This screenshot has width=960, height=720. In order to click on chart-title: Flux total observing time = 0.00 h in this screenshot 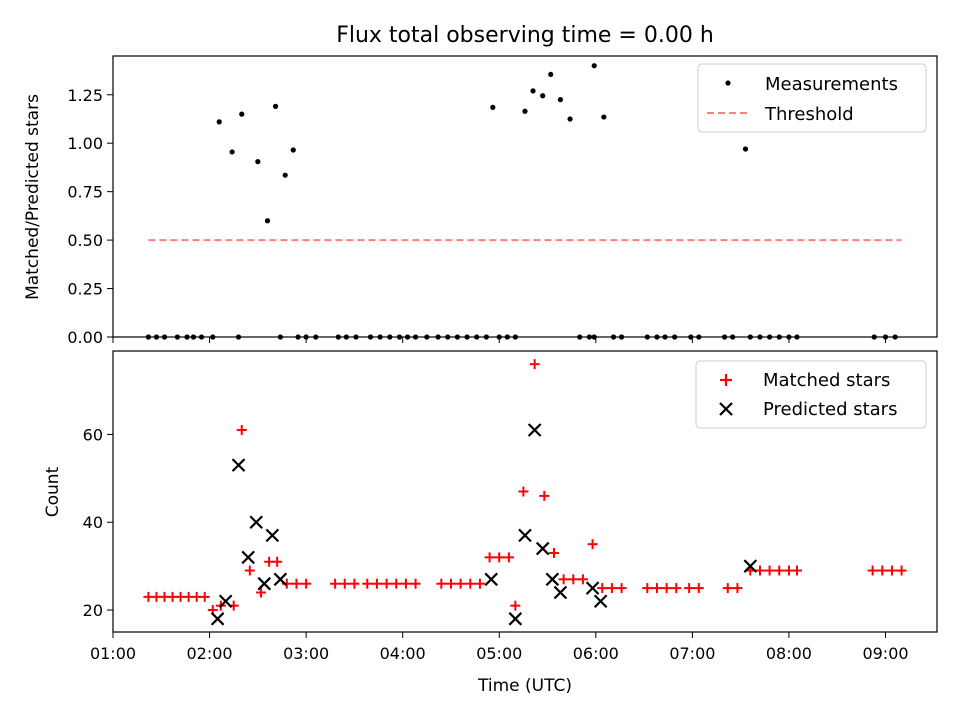, I will do `click(525, 35)`.